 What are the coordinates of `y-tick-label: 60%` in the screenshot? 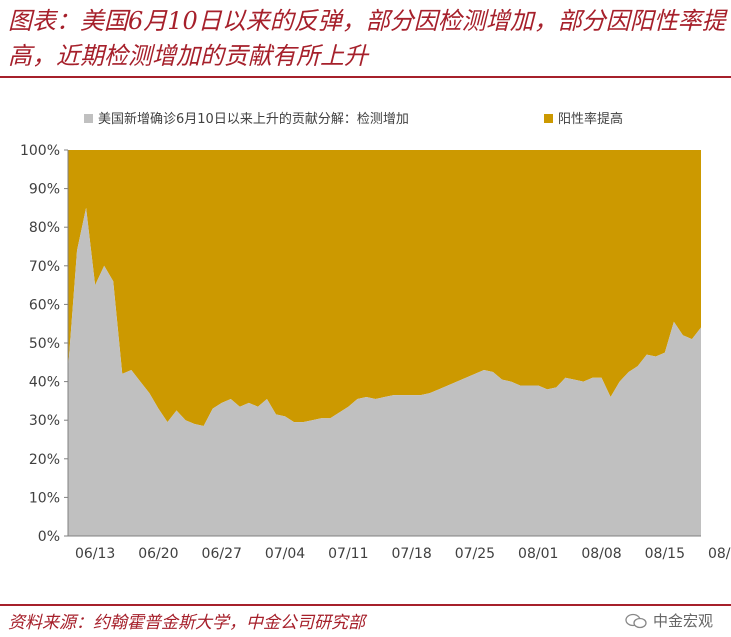 It's located at (44, 305).